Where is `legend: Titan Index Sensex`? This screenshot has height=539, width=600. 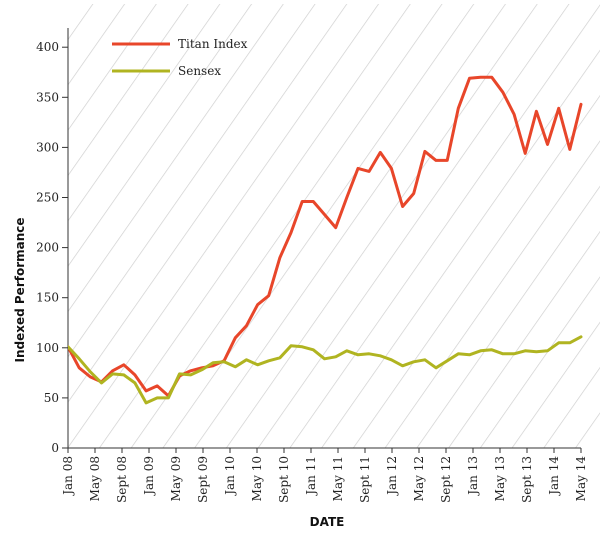
legend: Titan Index Sensex is located at coordinates (180, 57).